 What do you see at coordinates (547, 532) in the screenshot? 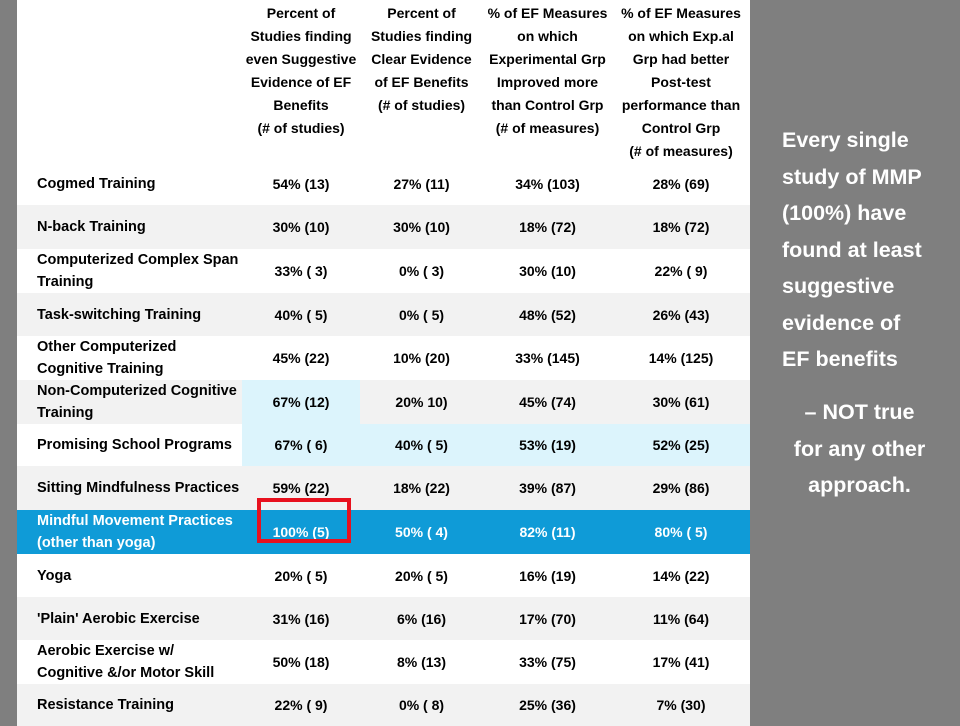
I see `cell-improved: 82% (11)` at bounding box center [547, 532].